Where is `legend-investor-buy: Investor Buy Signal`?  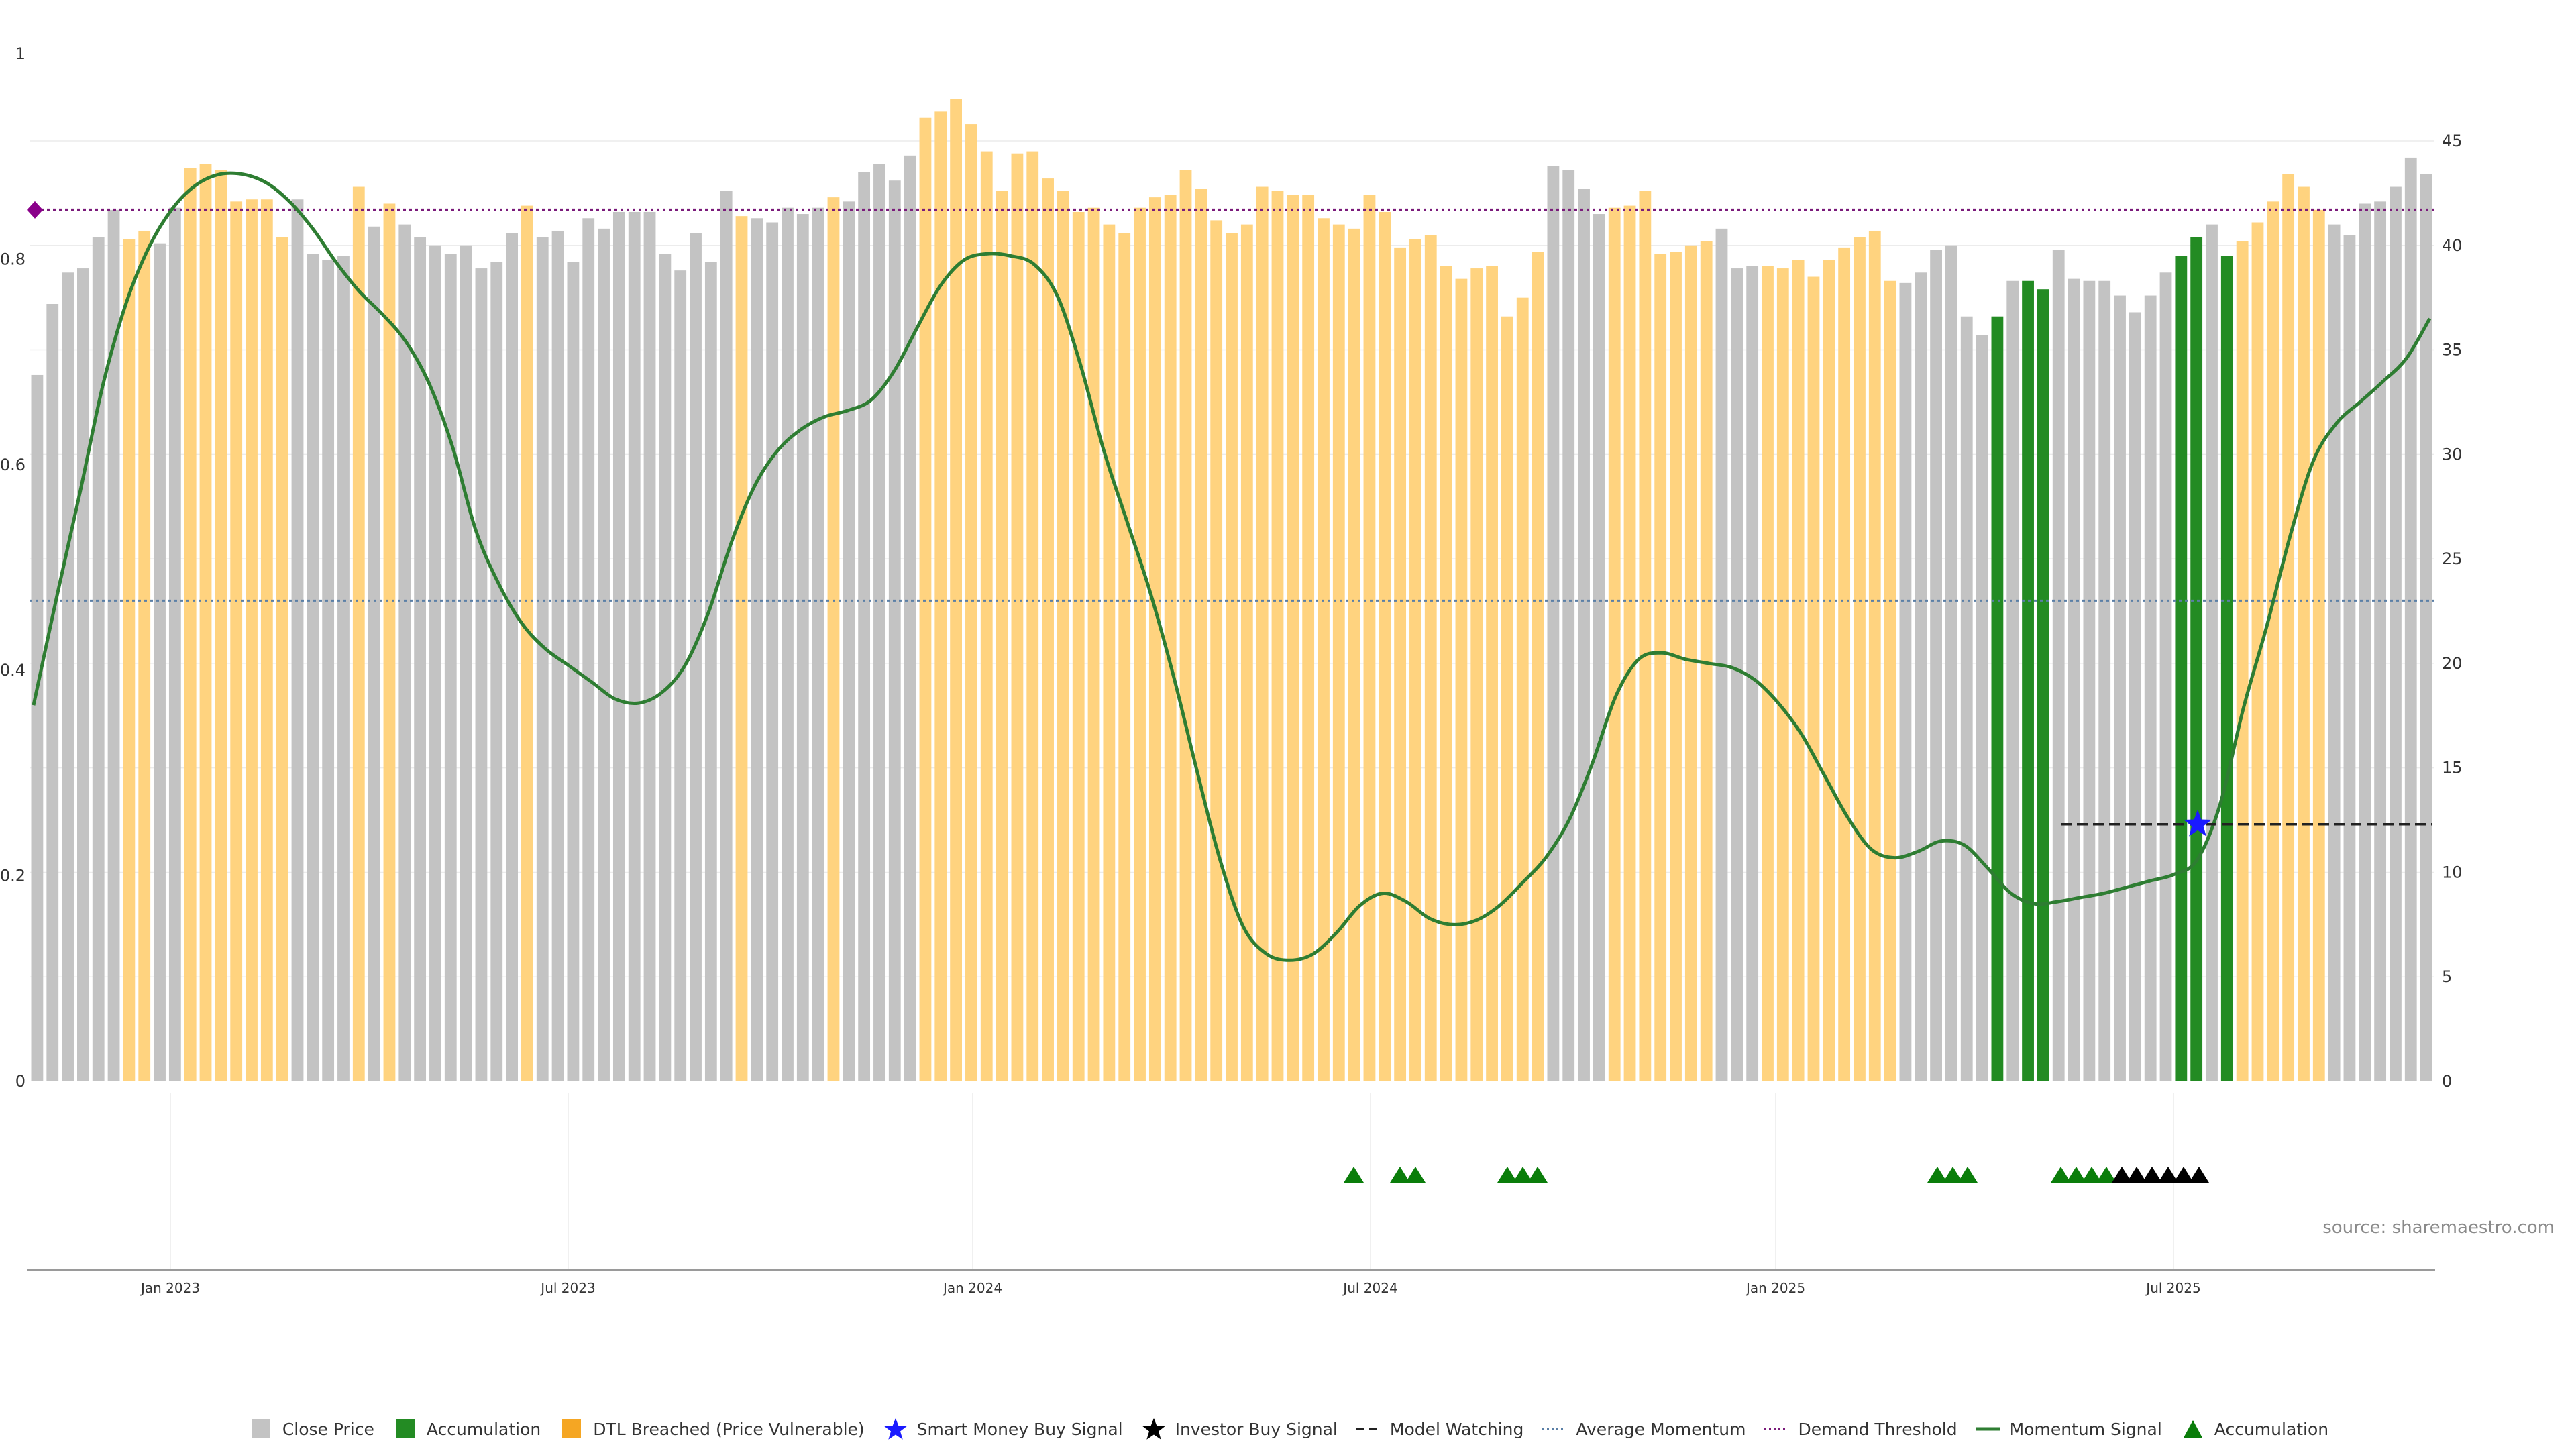
legend-investor-buy: Investor Buy Signal is located at coordinates (1239, 1428).